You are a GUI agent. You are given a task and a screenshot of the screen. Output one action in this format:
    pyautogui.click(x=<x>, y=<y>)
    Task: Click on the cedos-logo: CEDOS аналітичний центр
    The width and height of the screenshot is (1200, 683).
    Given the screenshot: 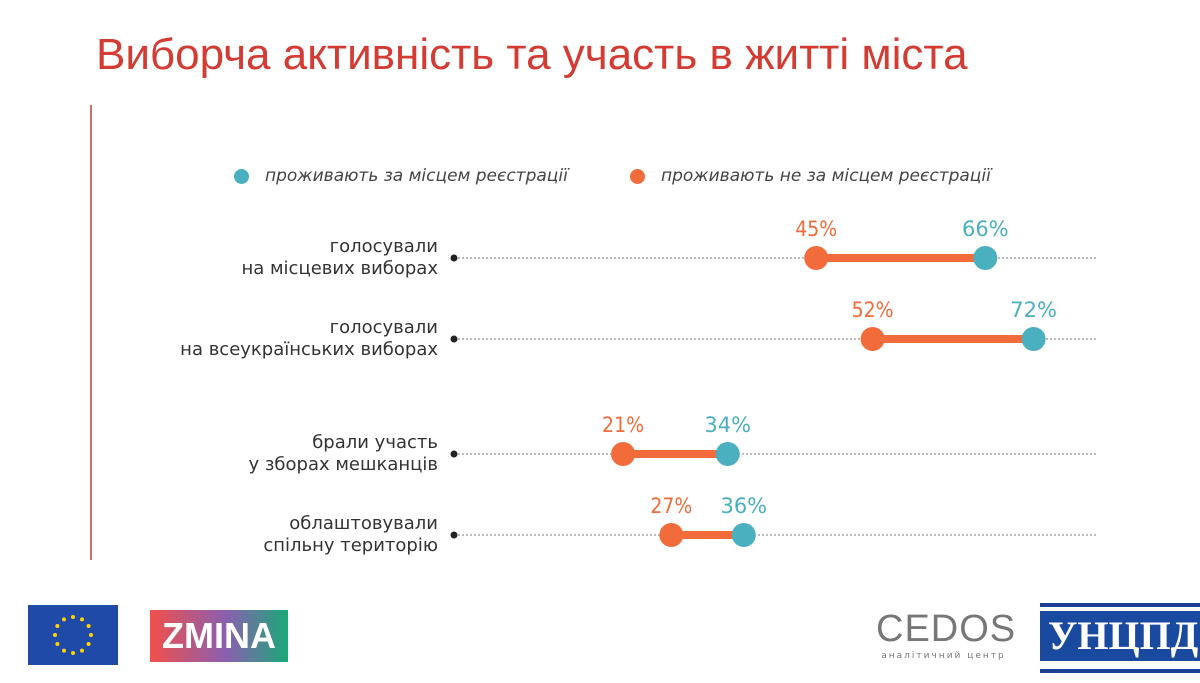 What is the action you would take?
    pyautogui.click(x=946, y=634)
    